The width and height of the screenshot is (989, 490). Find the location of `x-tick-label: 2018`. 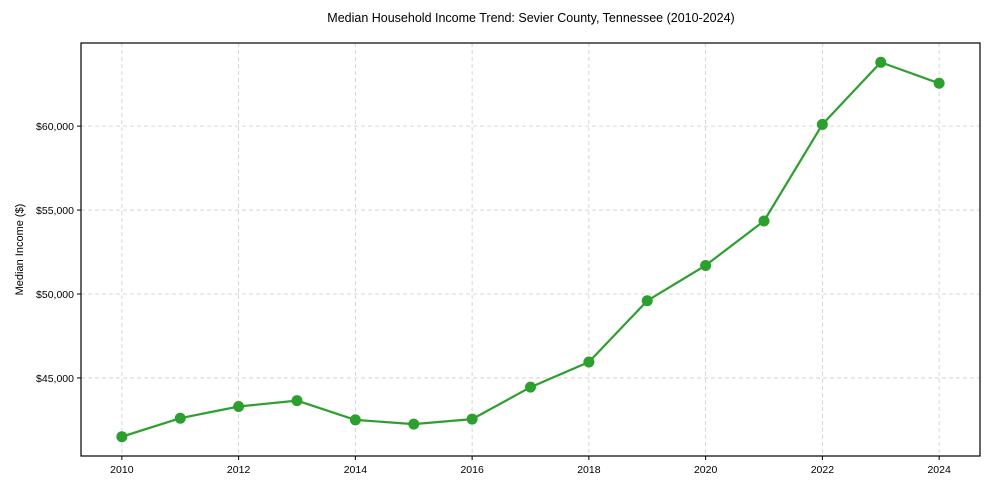

x-tick-label: 2018 is located at coordinates (589, 470).